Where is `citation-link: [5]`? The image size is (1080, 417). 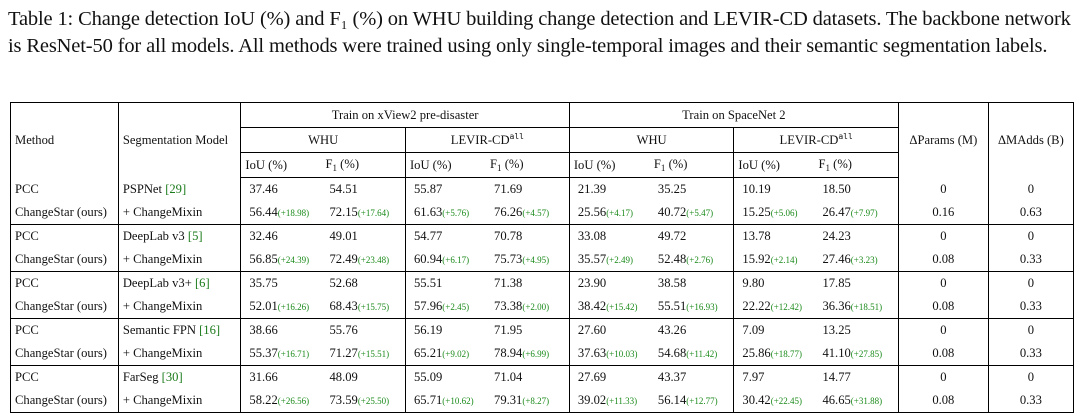
citation-link: [5] is located at coordinates (195, 236).